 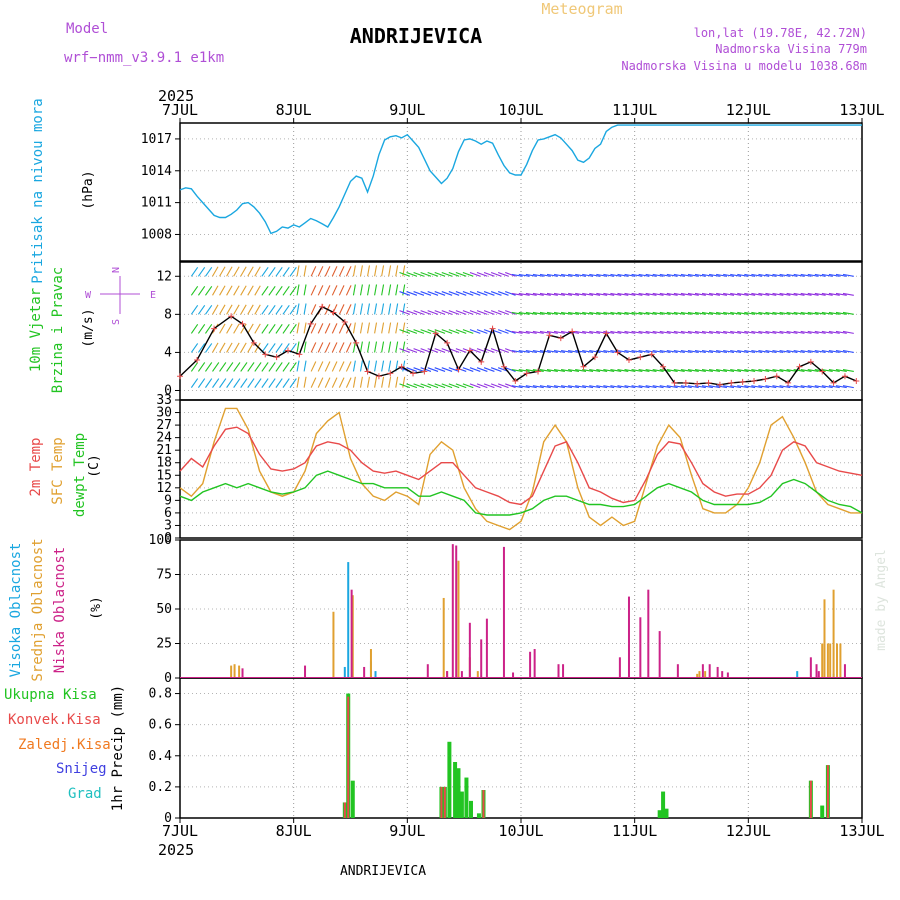 What do you see at coordinates (88, 327) in the screenshot?
I see `wind-unit: (m/s)` at bounding box center [88, 327].